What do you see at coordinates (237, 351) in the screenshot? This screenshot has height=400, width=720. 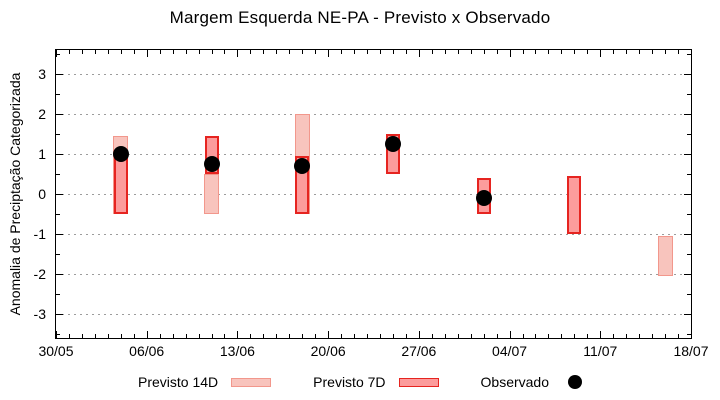 I see `x-tick-label: 13/06` at bounding box center [237, 351].